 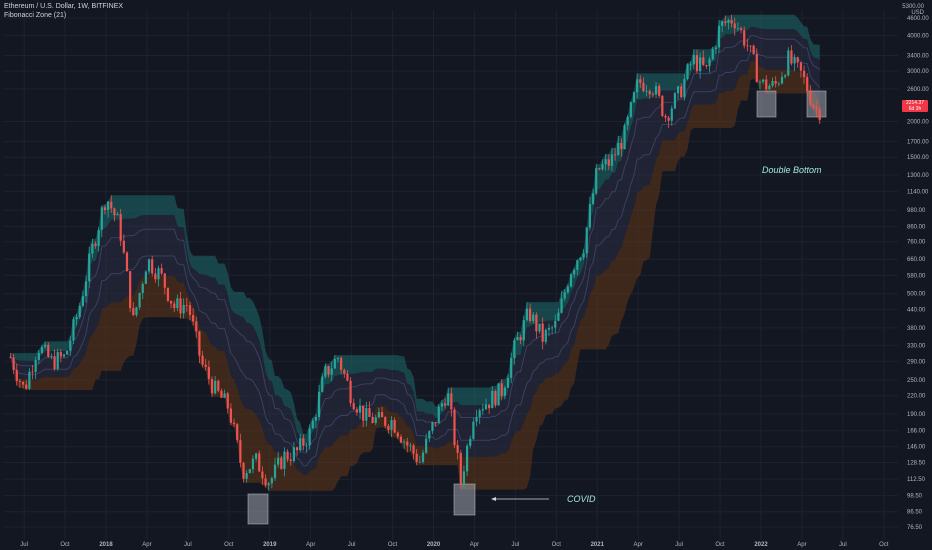 I want to click on price-tick-label: 112.50, so click(x=916, y=480).